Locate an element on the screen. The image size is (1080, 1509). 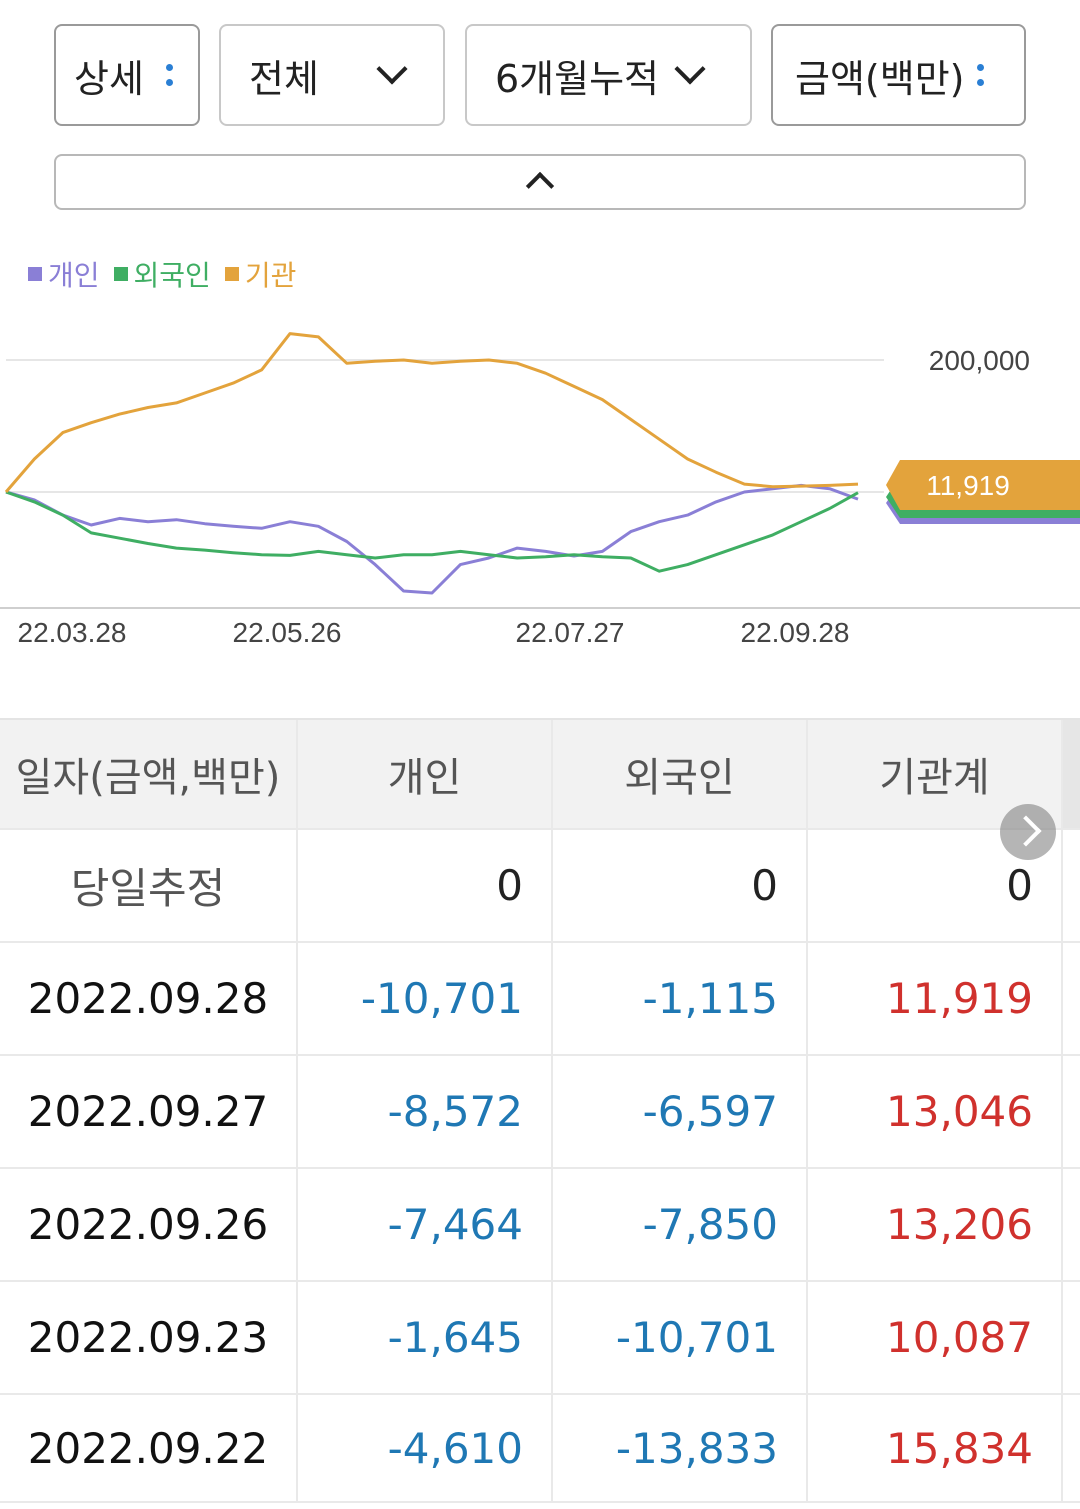
last-value-label: 11,919 is located at coordinates (968, 485).